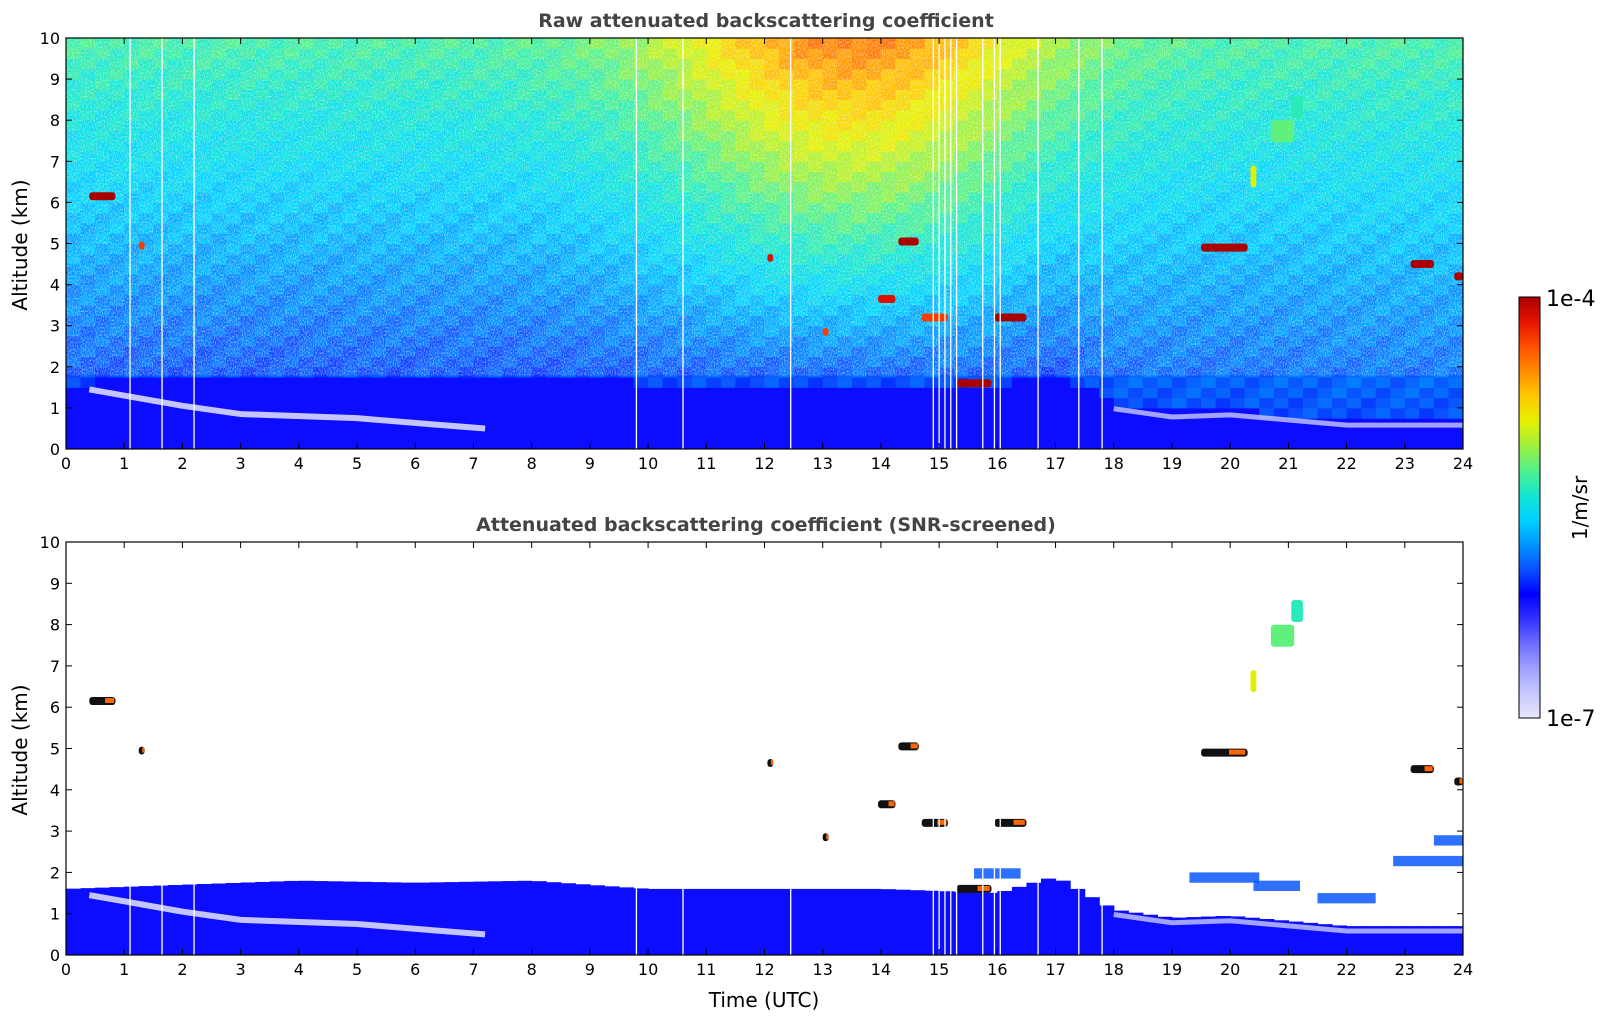 This screenshot has height=1020, width=1606. I want to click on y-tick-label: 9, so click(55, 583).